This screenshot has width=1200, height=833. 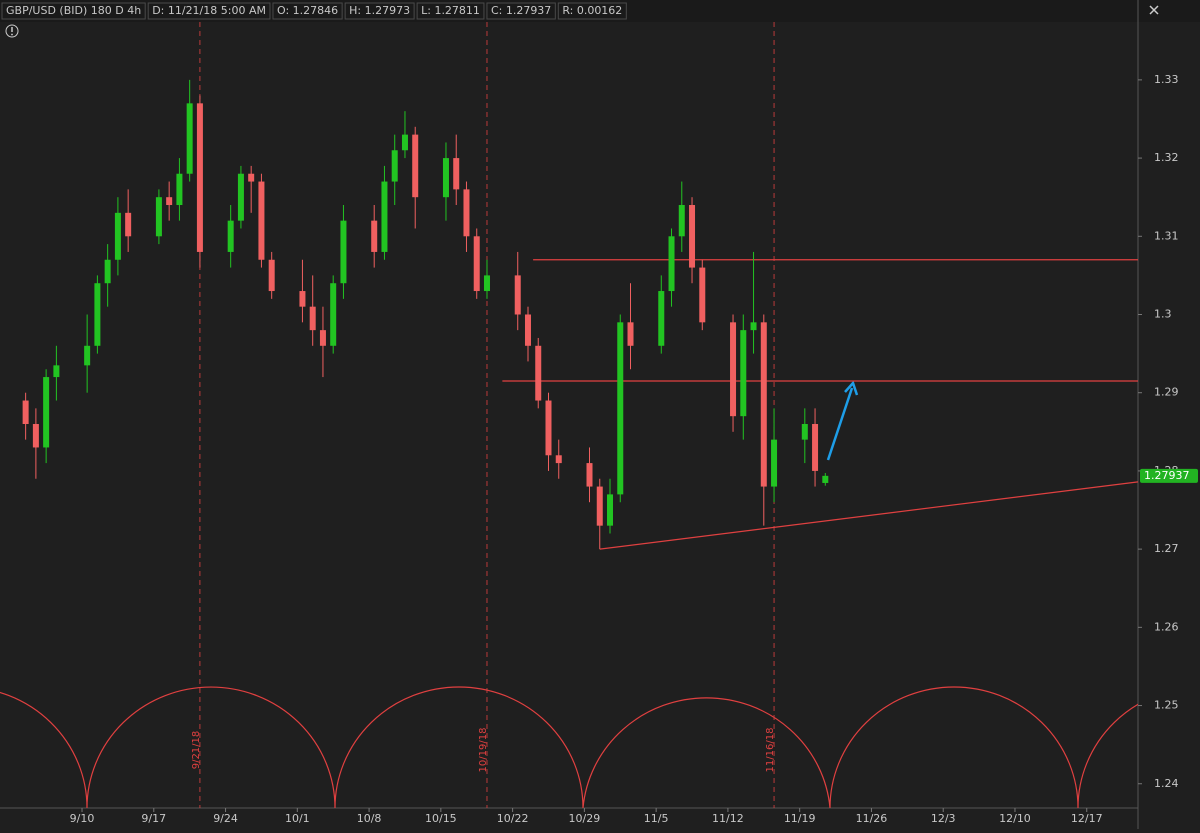 What do you see at coordinates (1166, 783) in the screenshot?
I see `y-tick-label: 1.24` at bounding box center [1166, 783].